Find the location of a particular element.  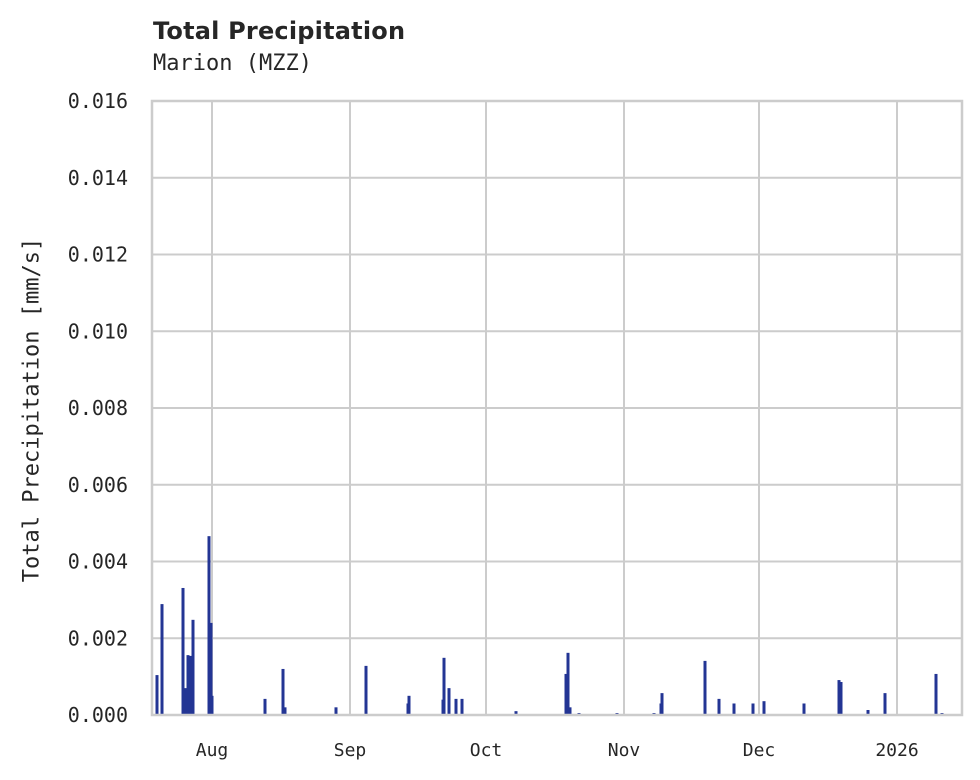

chart-subtitle: Marion (MZZ) is located at coordinates (232, 63).